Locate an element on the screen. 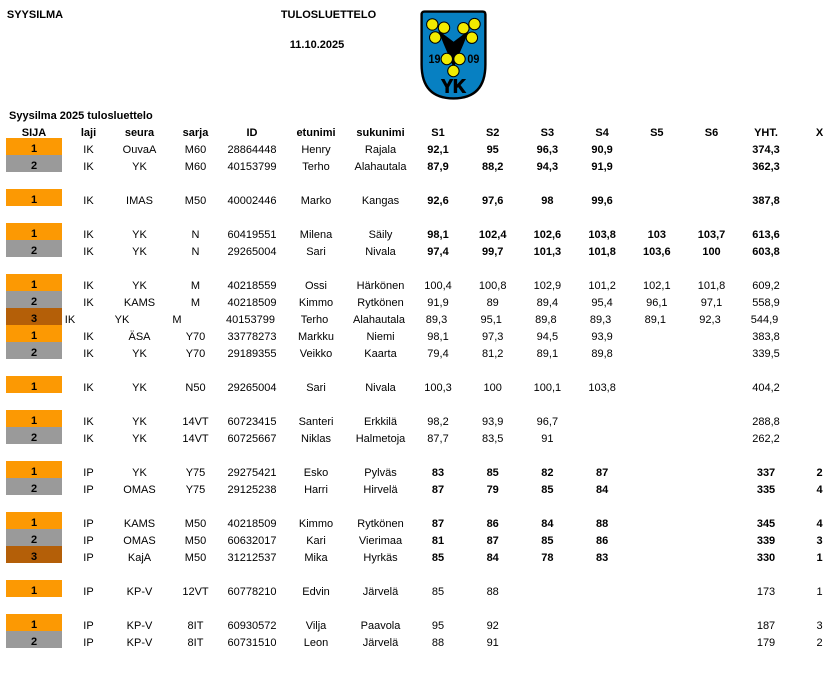 This screenshot has height=682, width=840. svg-text: YK is located at coordinates (453, 85).